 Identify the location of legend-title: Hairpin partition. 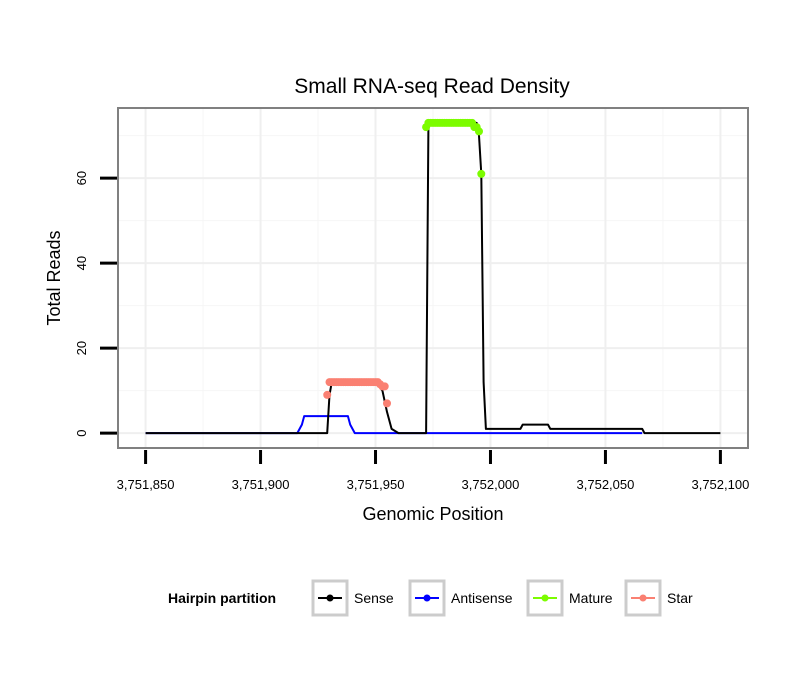
(222, 598).